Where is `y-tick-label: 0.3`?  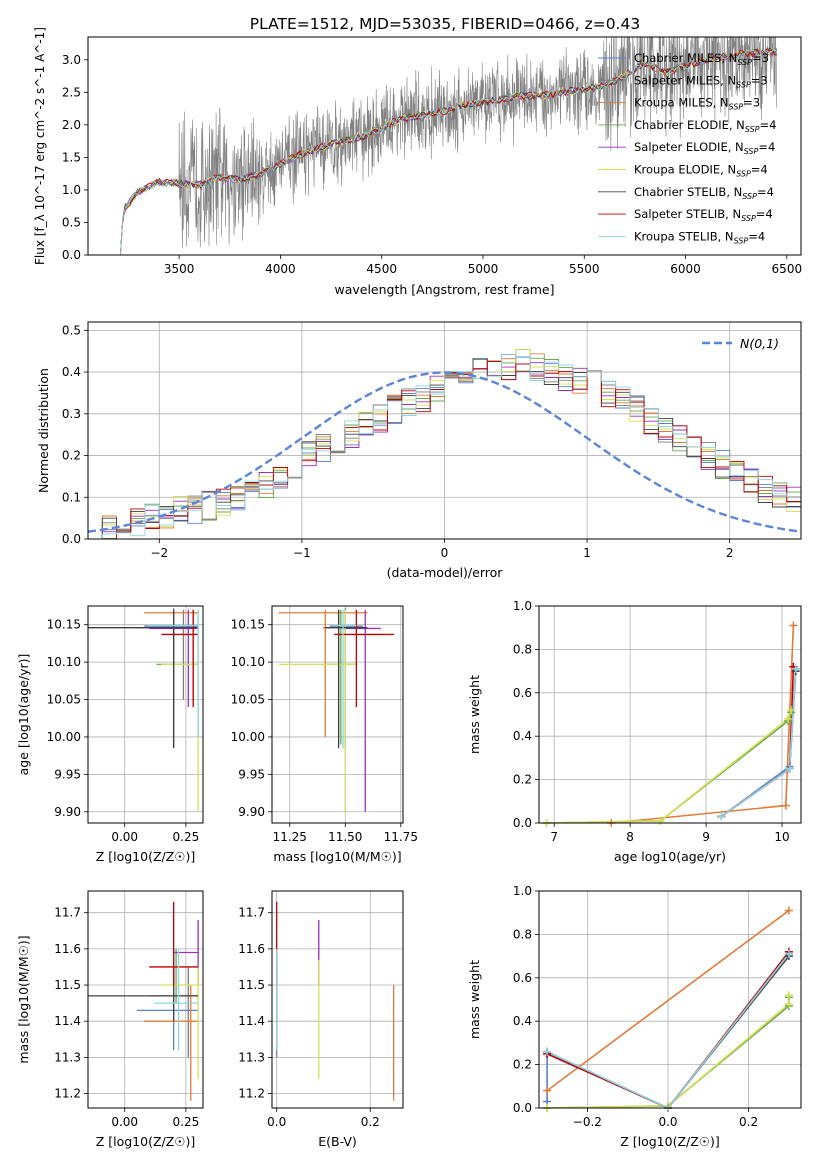
y-tick-label: 0.3 is located at coordinates (71, 414).